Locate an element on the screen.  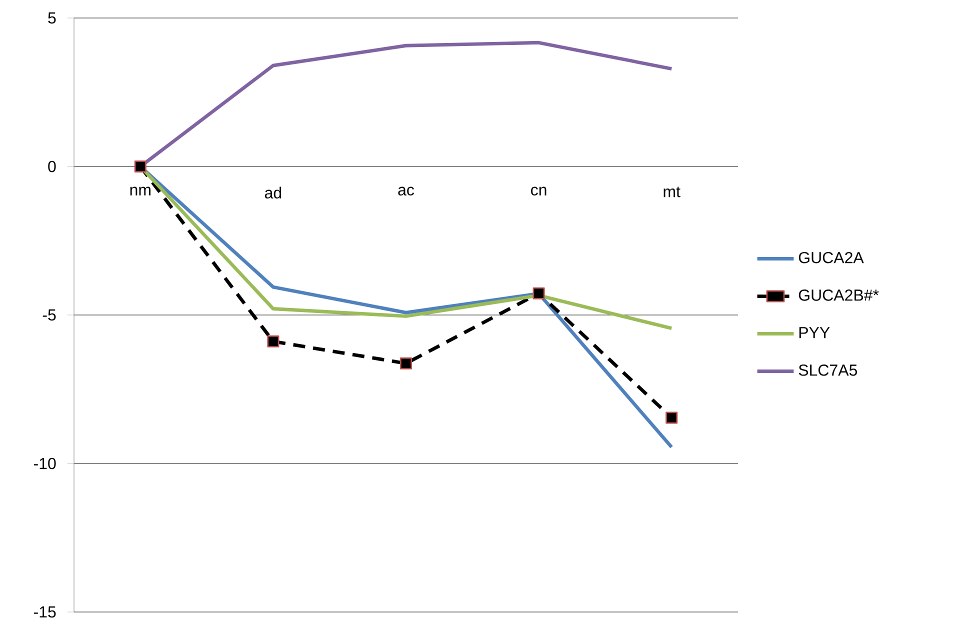
legend-label: GUCA2A is located at coordinates (831, 258).